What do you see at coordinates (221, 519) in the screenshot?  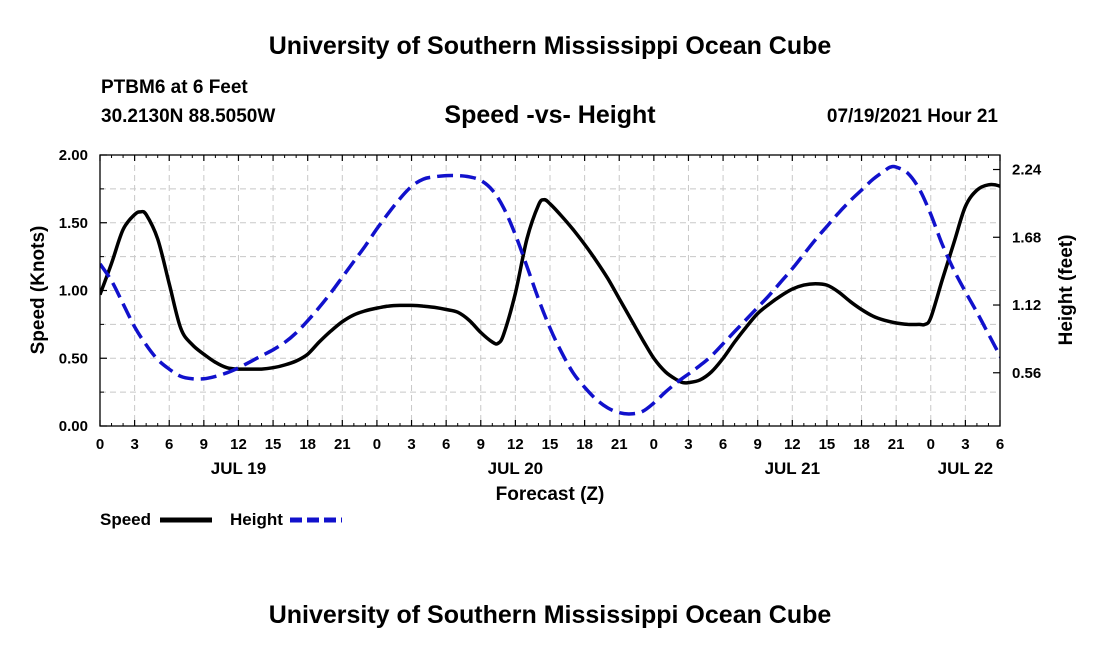 I see `legend: Speed Height` at bounding box center [221, 519].